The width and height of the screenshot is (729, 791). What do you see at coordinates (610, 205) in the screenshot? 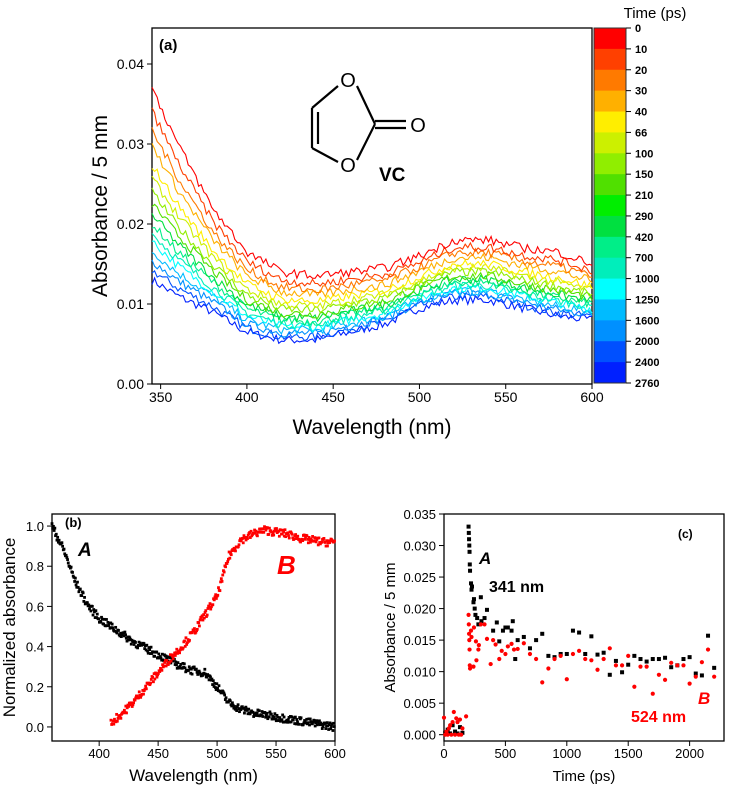
I see `colorbar-frame` at bounding box center [610, 205].